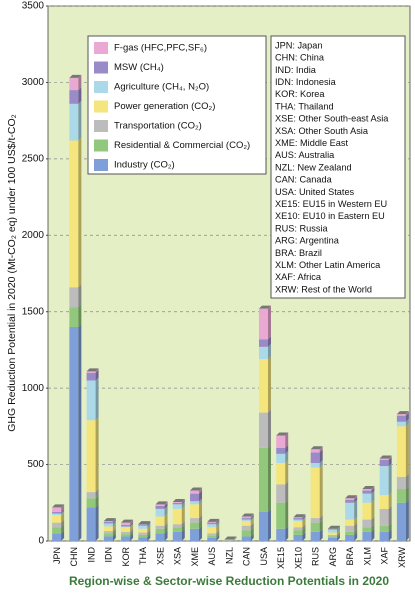  Describe the element at coordinates (316, 556) in the screenshot. I see `x-tick-label: RUS` at that location.